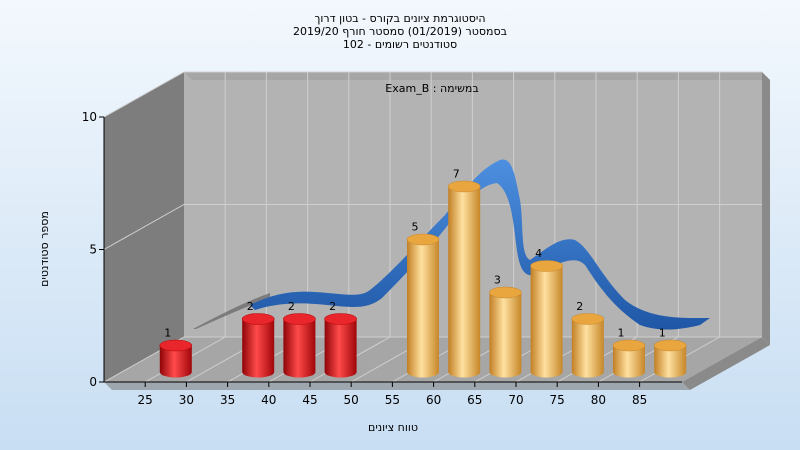 Image resolution: width=800 pixels, height=450 pixels. I want to click on x-tick-label: 85, so click(639, 400).